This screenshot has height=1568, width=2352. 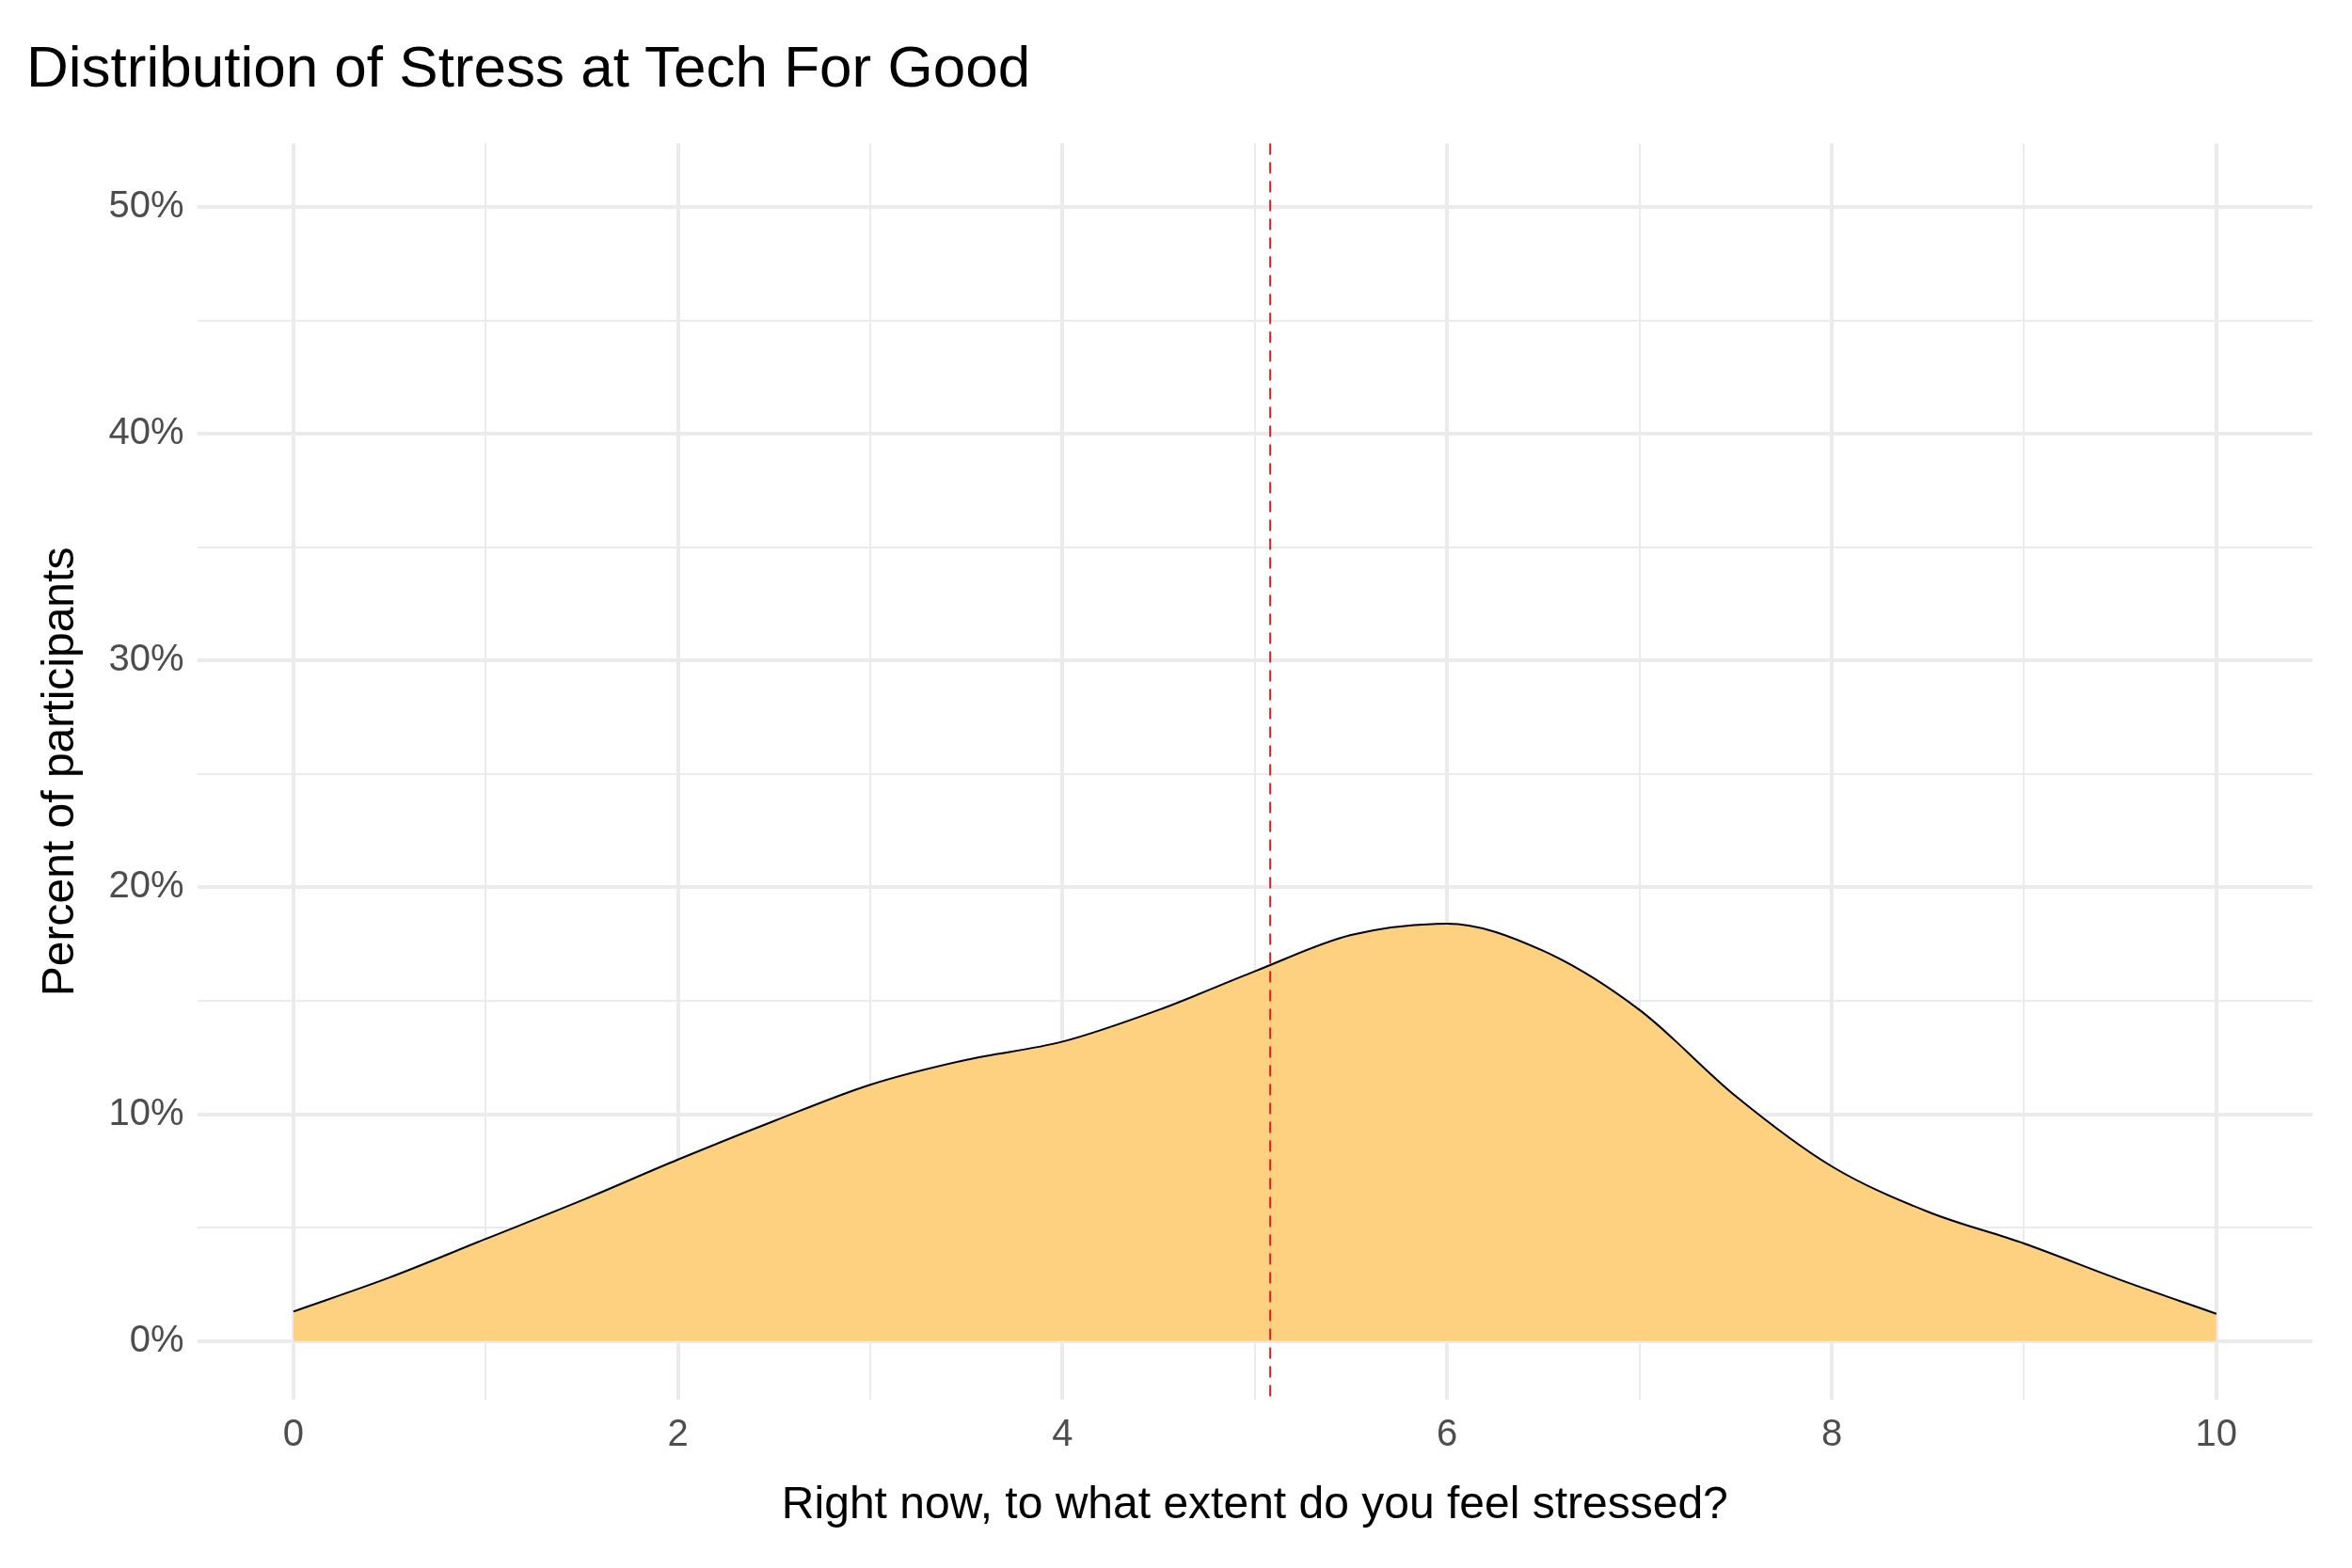 What do you see at coordinates (156, 1338) in the screenshot?
I see `y-tick-label: 0%` at bounding box center [156, 1338].